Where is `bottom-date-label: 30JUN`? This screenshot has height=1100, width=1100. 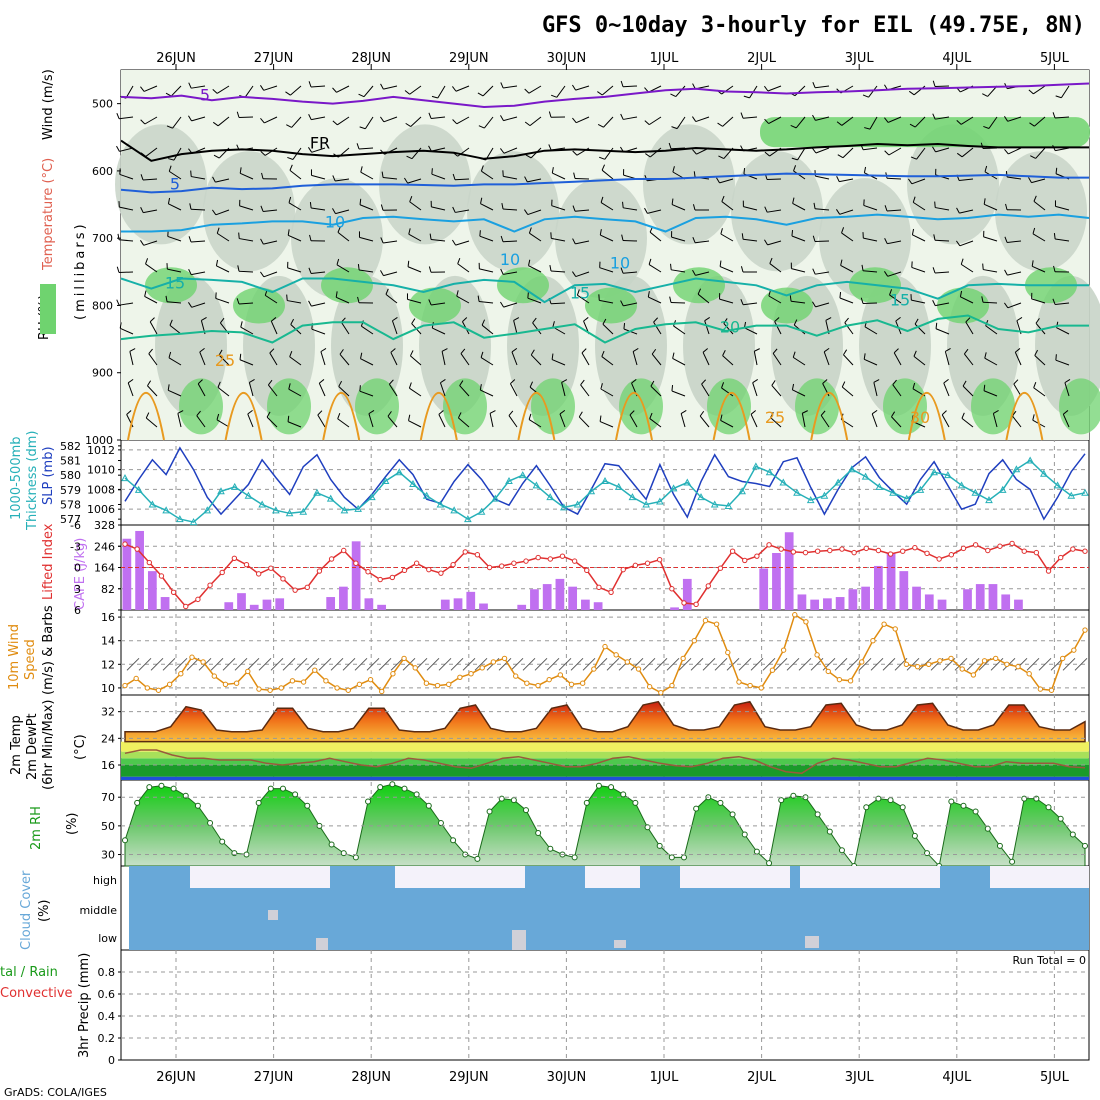 bottom-date-label: 30JUN is located at coordinates (567, 1077).